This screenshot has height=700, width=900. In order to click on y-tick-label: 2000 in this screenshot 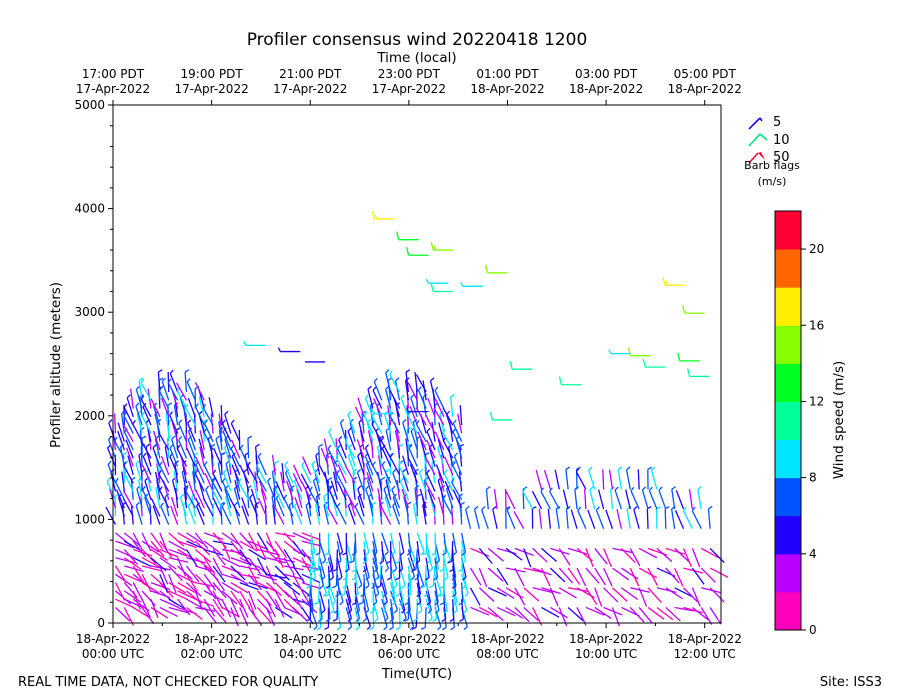, I will do `click(89, 416)`.